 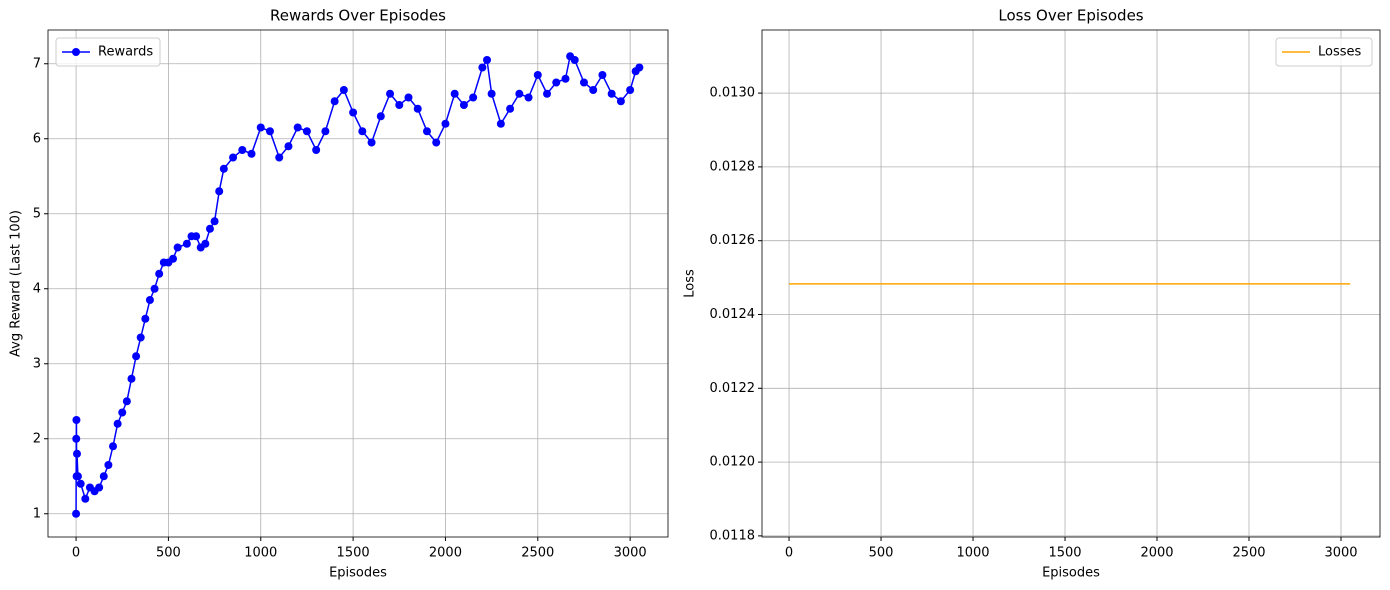 I want to click on x-tick-label: 1000, so click(x=972, y=553).